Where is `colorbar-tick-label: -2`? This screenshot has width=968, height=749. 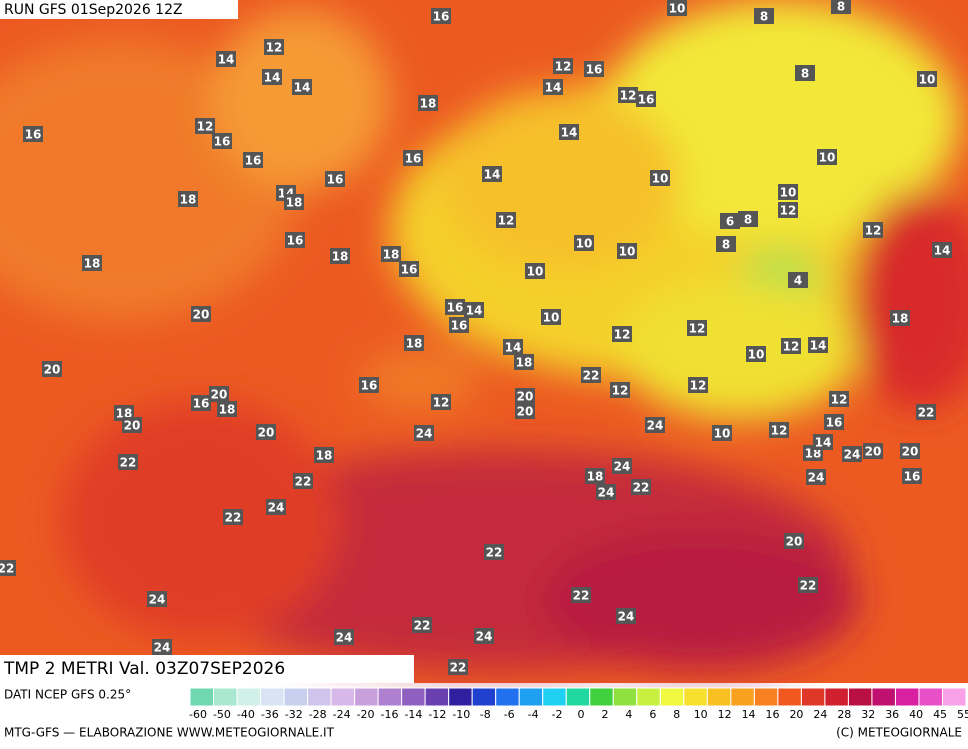 colorbar-tick-label: -2 is located at coordinates (557, 714).